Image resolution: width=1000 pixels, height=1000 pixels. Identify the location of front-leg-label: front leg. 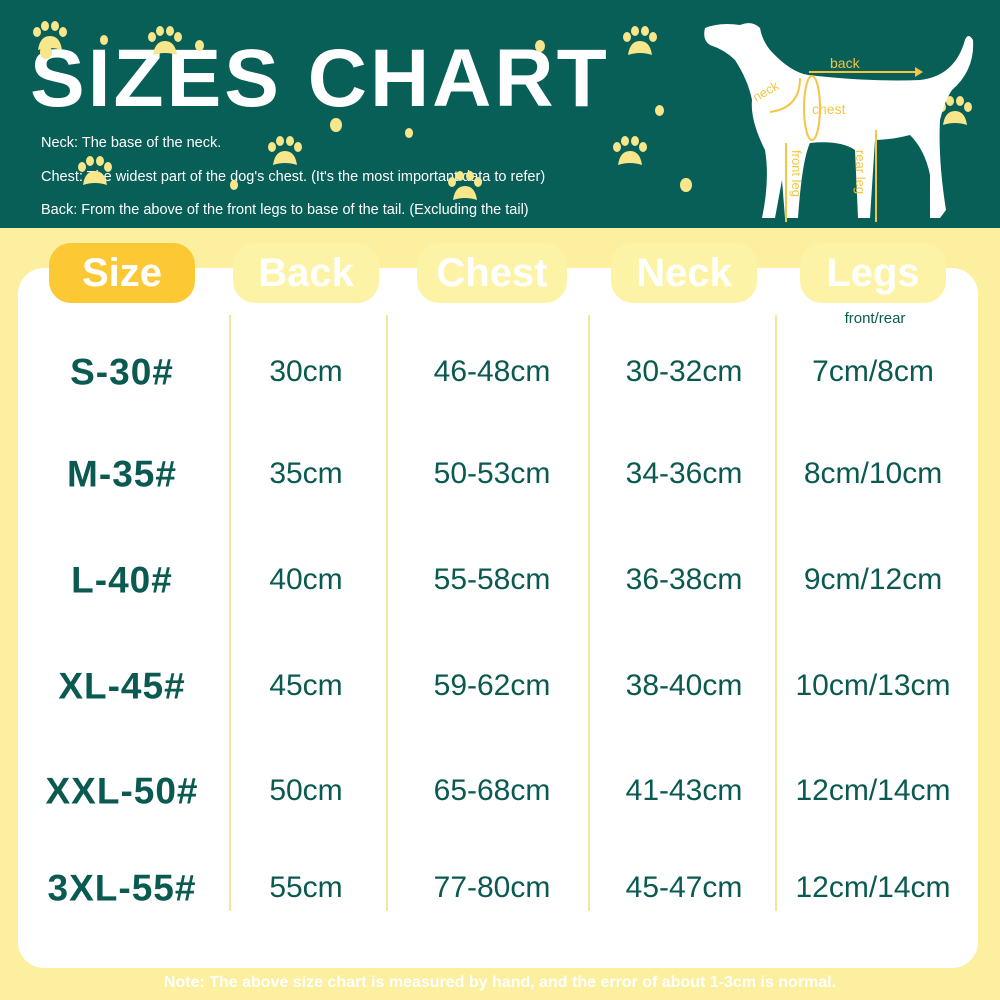
(796, 173).